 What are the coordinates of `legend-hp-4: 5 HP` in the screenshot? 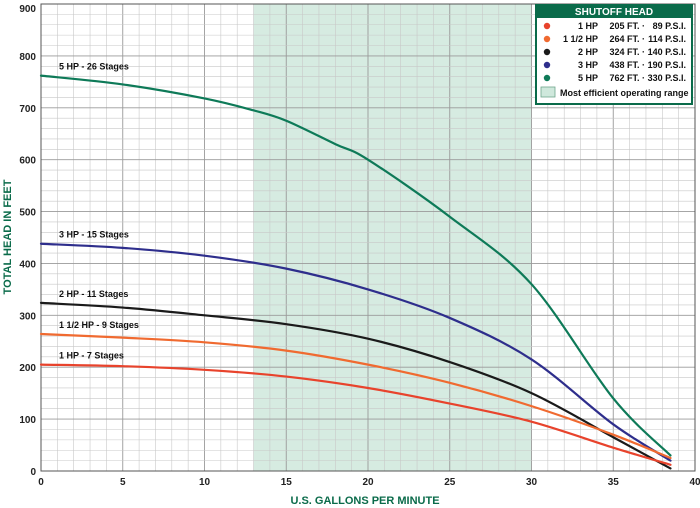 It's located at (588, 78).